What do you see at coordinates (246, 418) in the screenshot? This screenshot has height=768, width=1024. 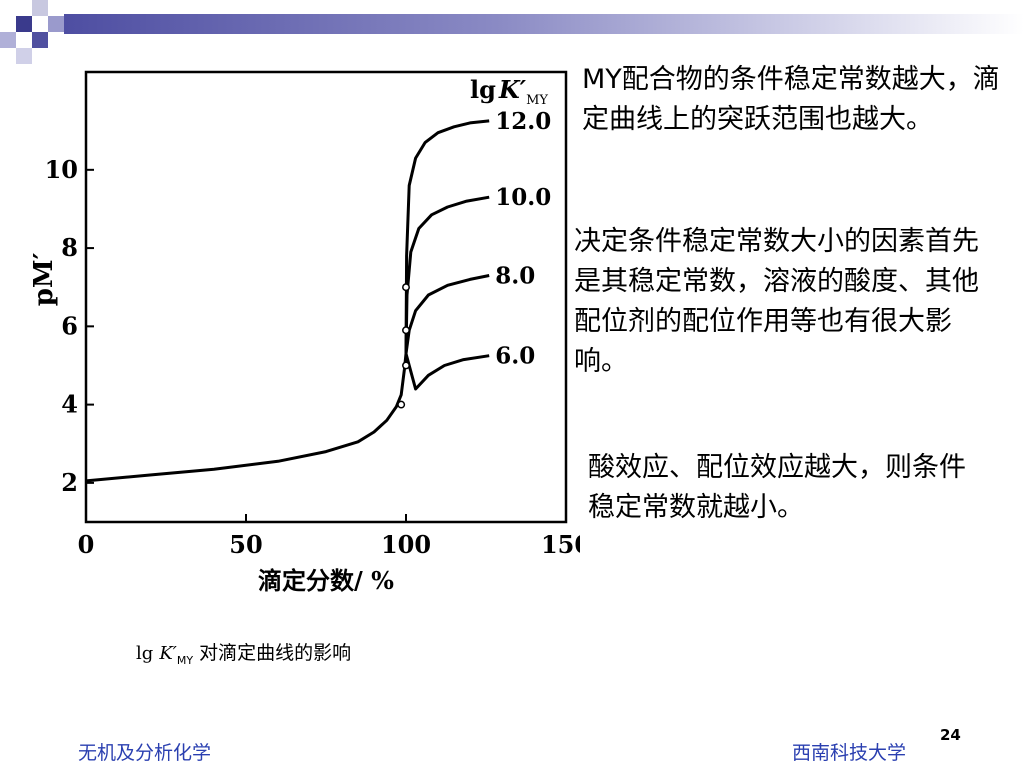 I see `common-titration-curve` at bounding box center [246, 418].